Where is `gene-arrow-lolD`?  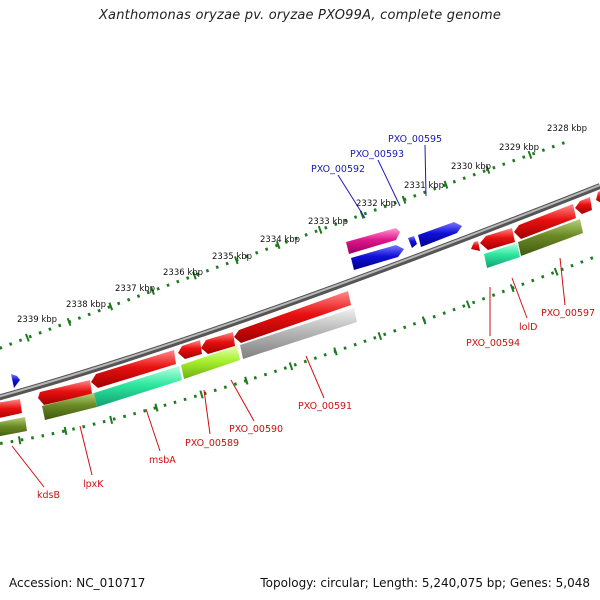 gene-arrow-lolD is located at coordinates (545, 221).